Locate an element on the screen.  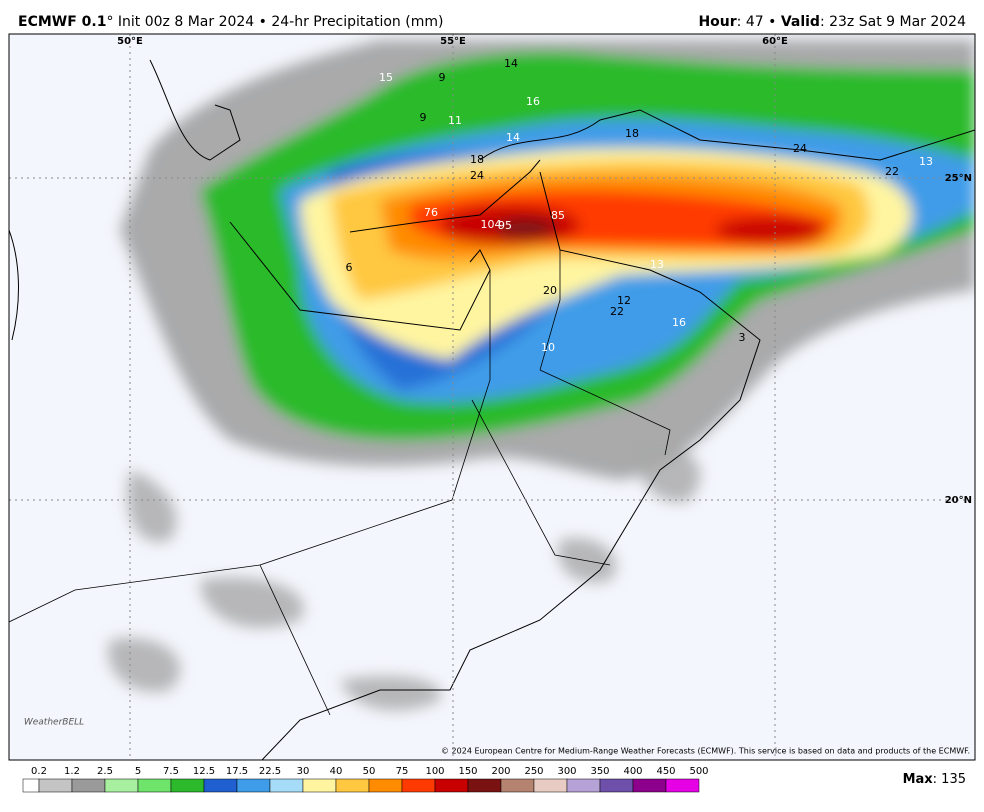
colorbar-label: 1.2 is located at coordinates (72, 771).